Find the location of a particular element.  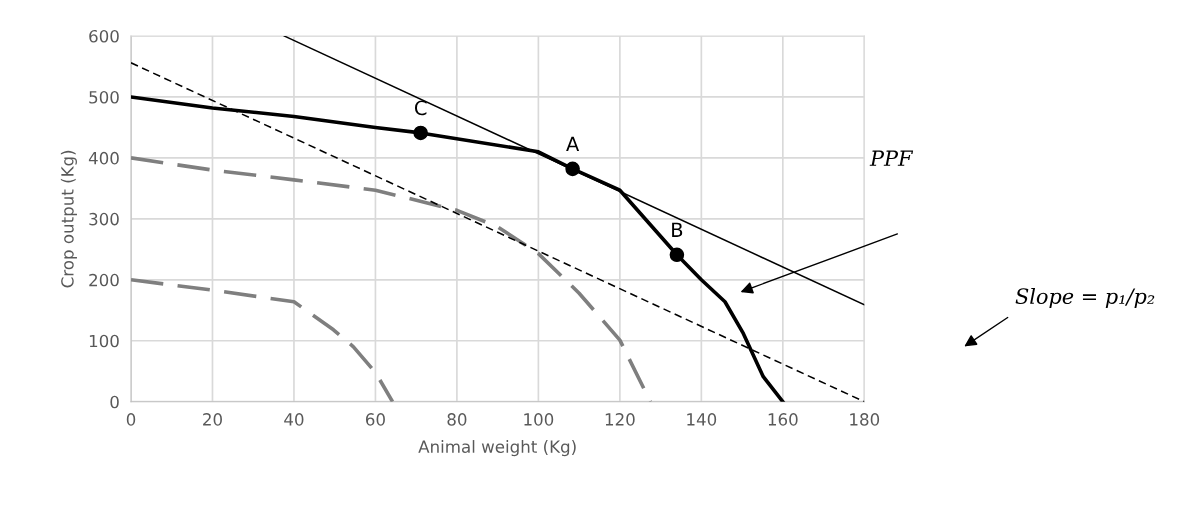

text: PPF is located at coordinates (891, 158).